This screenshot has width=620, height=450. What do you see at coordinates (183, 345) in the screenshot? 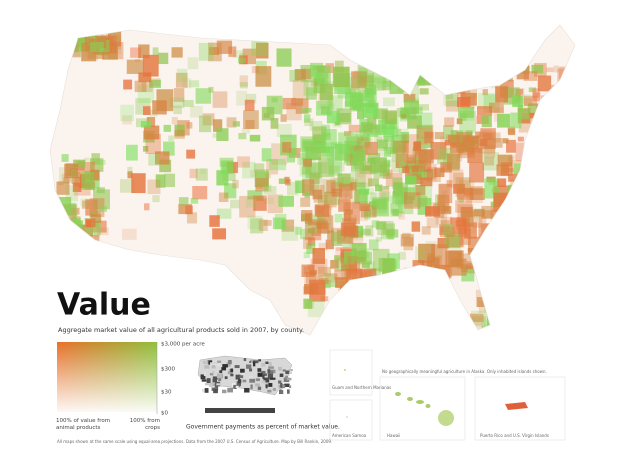
I see `legend-scale-label: $3,000 per acre` at bounding box center [183, 345].